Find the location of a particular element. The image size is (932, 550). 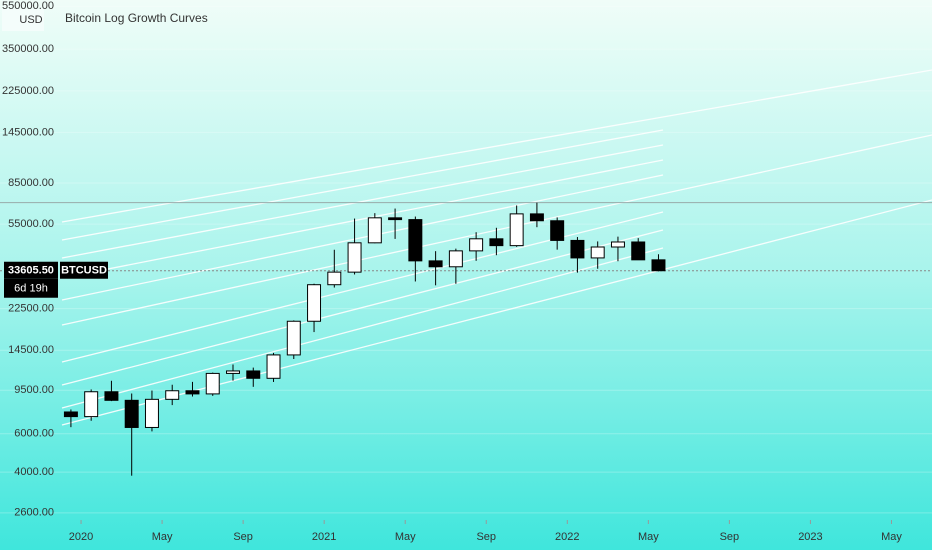

y-tick-label: 14500.00 is located at coordinates (31, 350).